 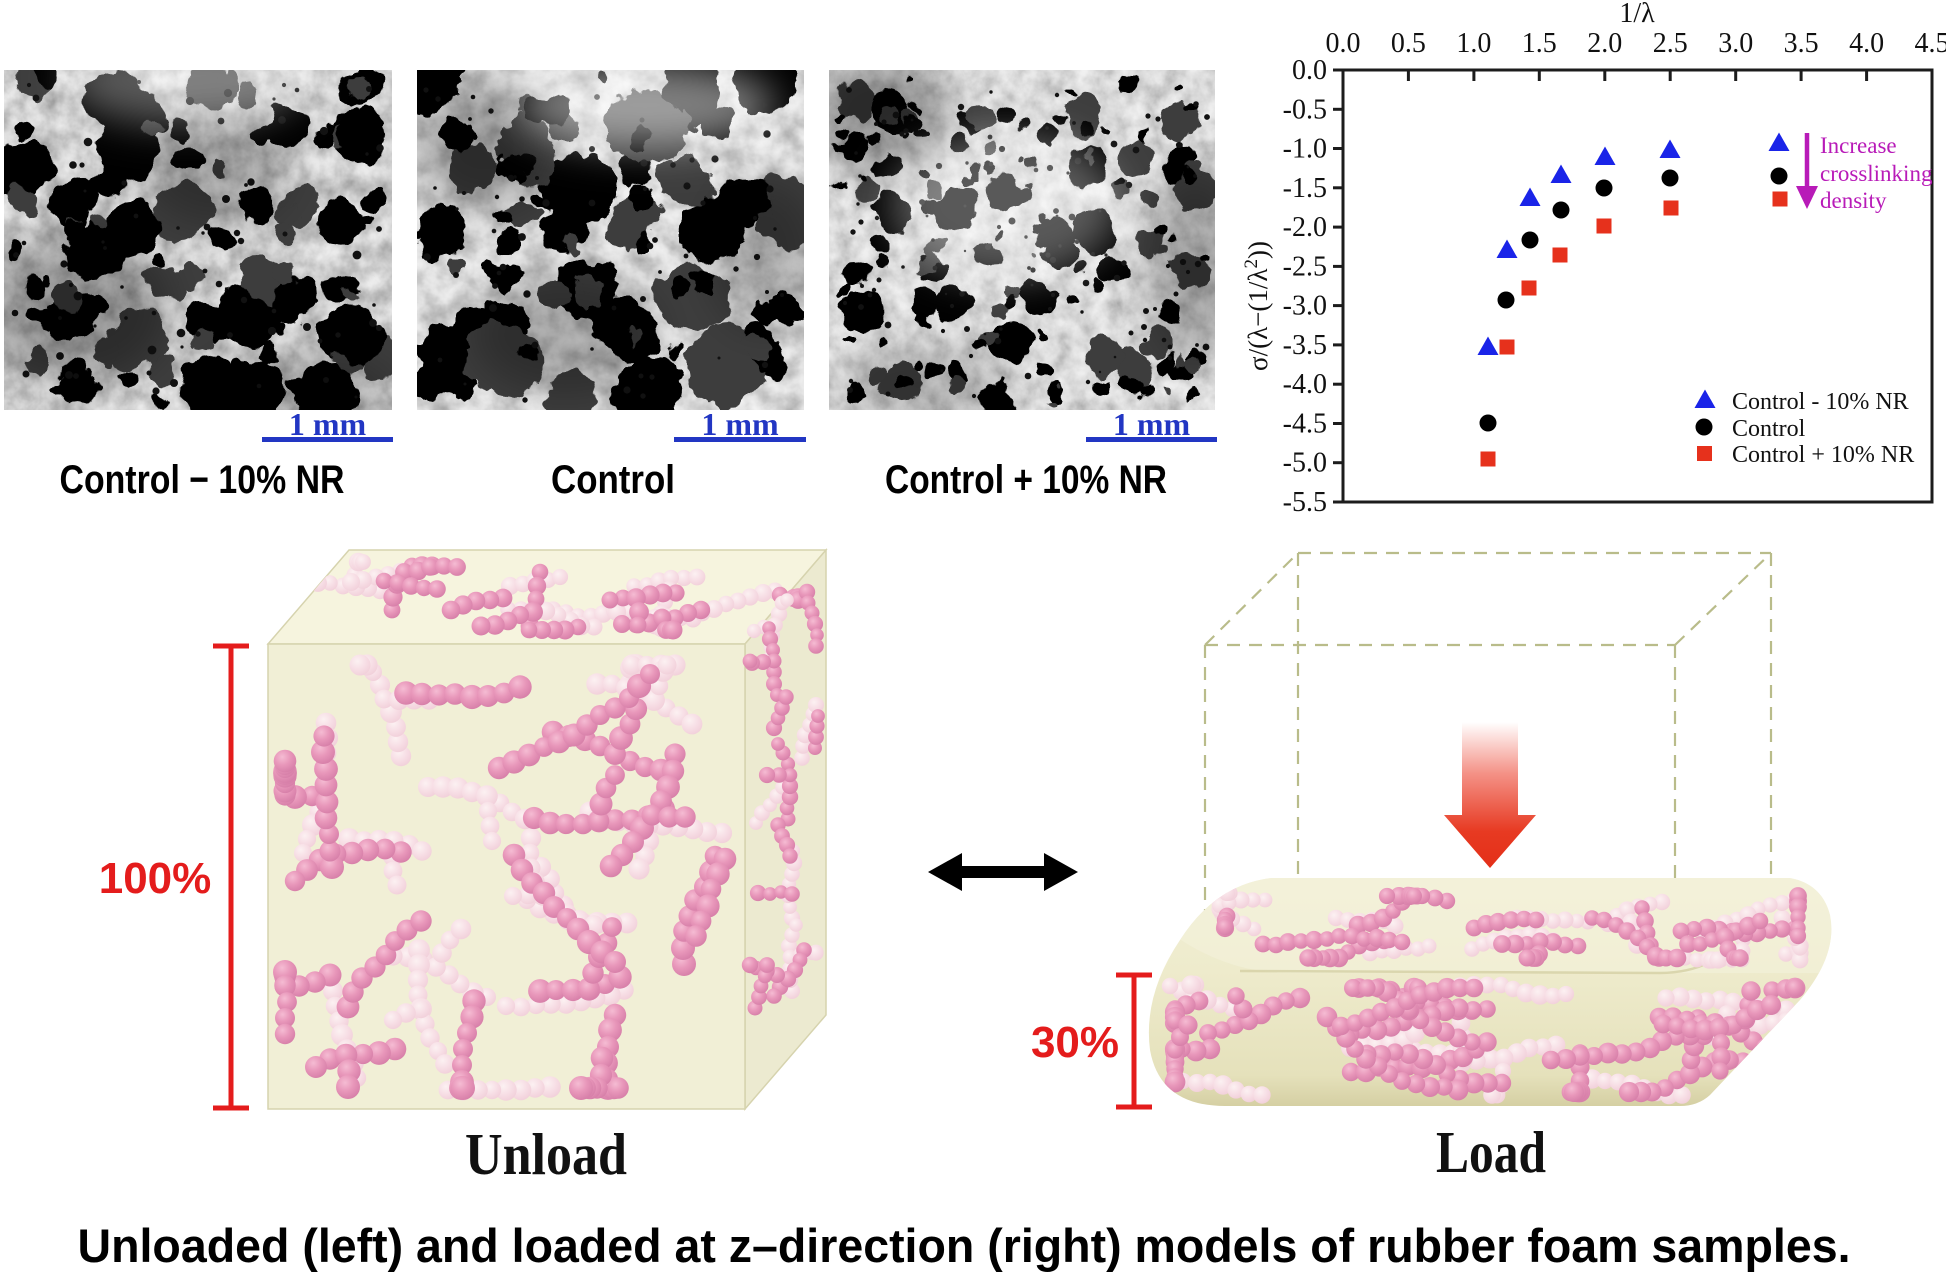 What do you see at coordinates (1930, 43) in the screenshot?
I see `svg-text: 4.5` at bounding box center [1930, 43].